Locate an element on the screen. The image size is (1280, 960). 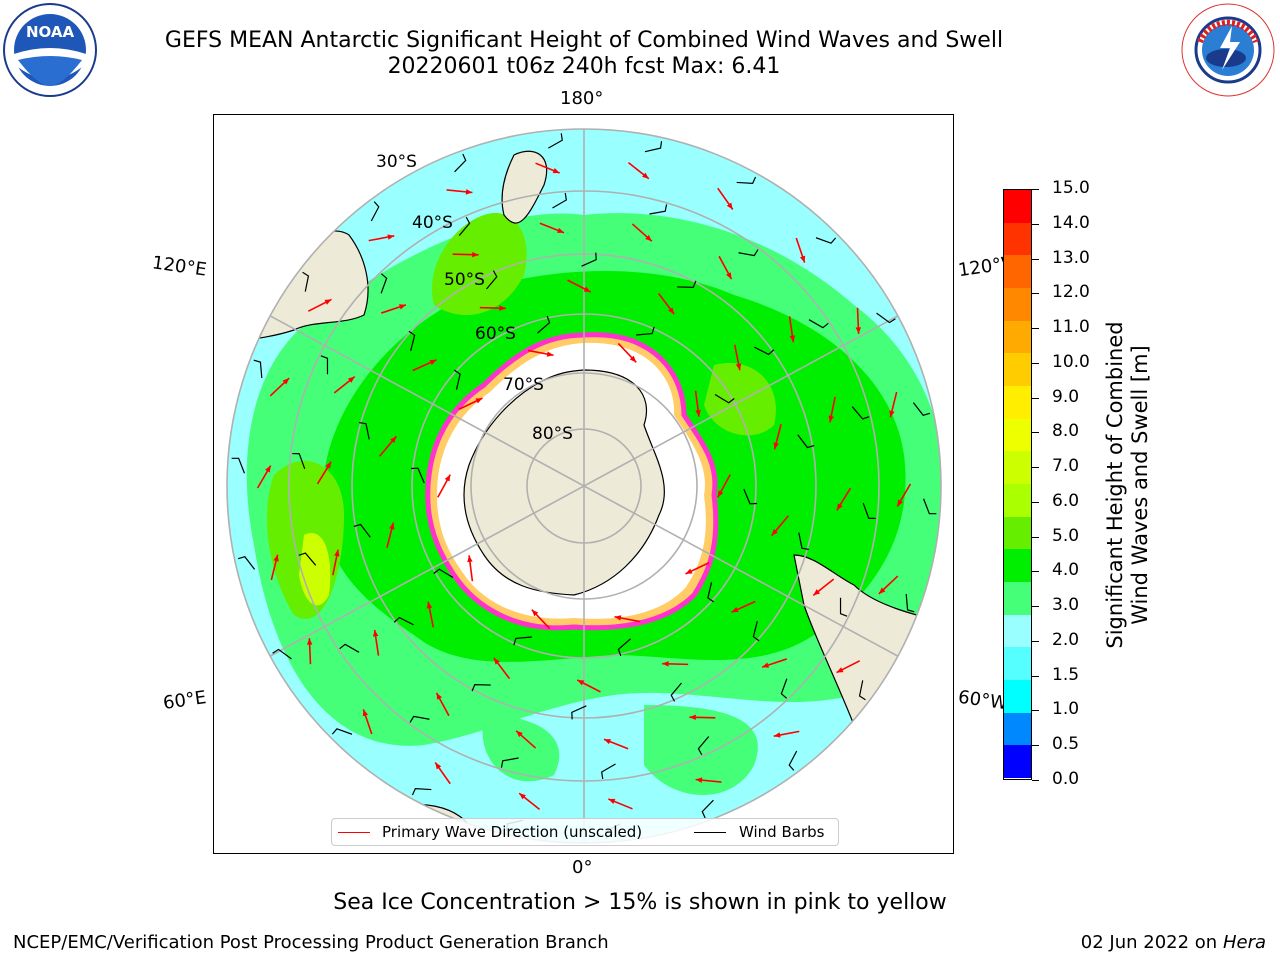
colorbar-tick-label: 2.0 is located at coordinates (1066, 639).